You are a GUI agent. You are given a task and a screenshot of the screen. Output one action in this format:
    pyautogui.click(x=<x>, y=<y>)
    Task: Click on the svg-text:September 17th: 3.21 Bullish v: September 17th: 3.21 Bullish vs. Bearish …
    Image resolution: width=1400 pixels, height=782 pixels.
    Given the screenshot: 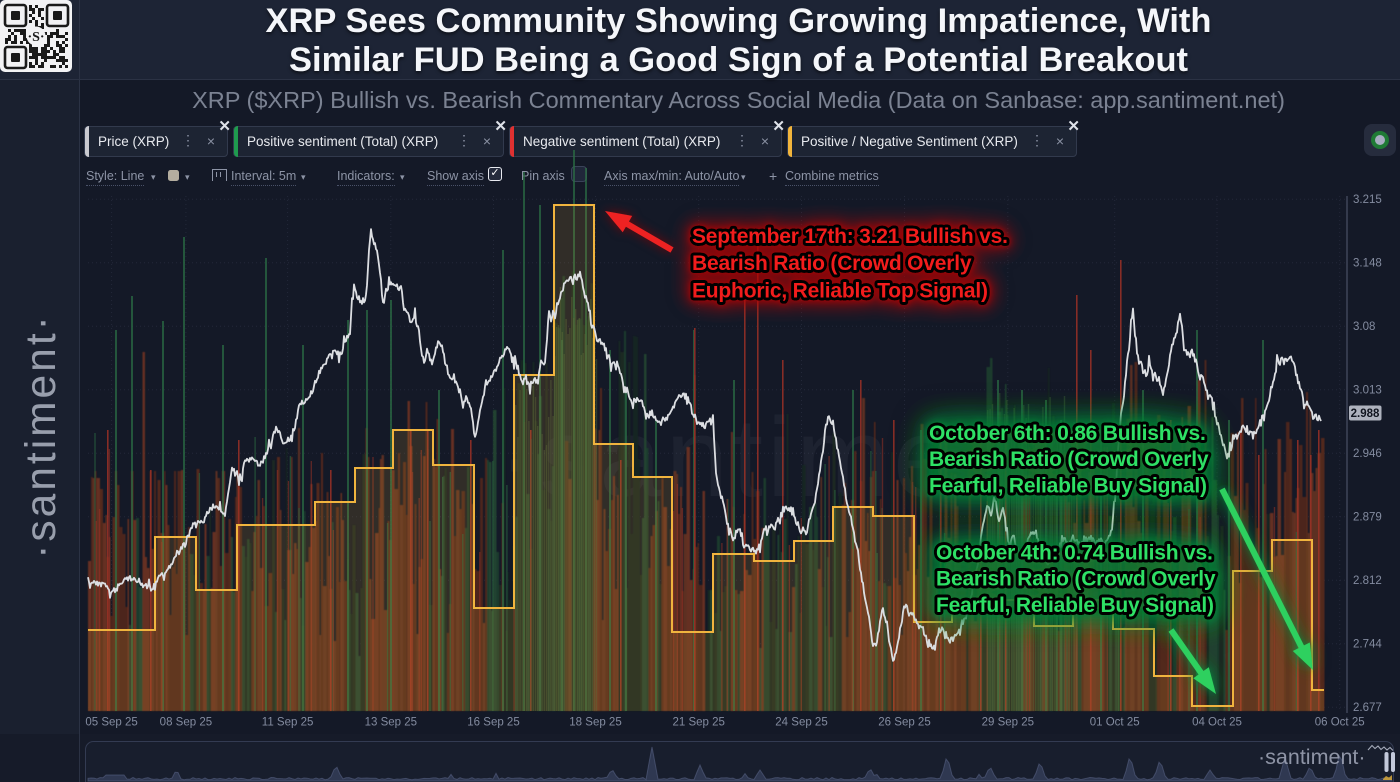 What is the action you would take?
    pyautogui.click(x=850, y=263)
    